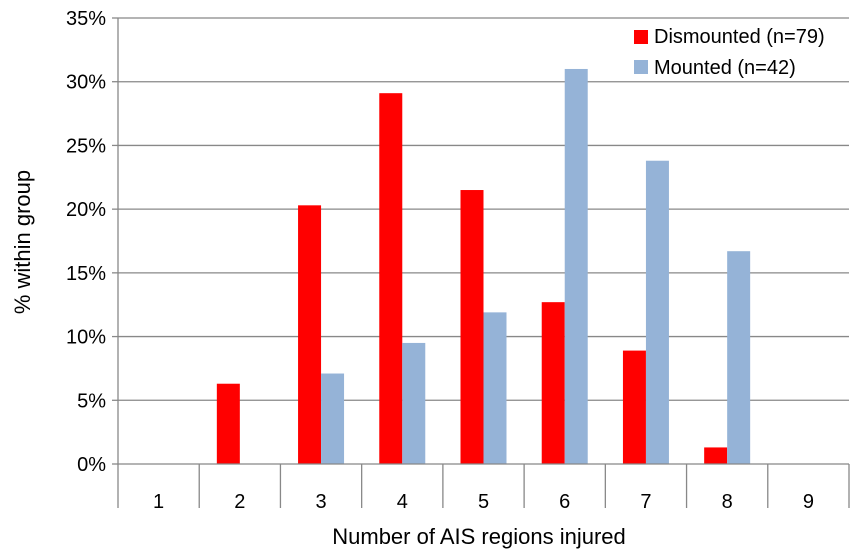  I want to click on y-tick-labels: 0% 5% 10% 15% 20% 25% 30% 35%, so click(86, 242).